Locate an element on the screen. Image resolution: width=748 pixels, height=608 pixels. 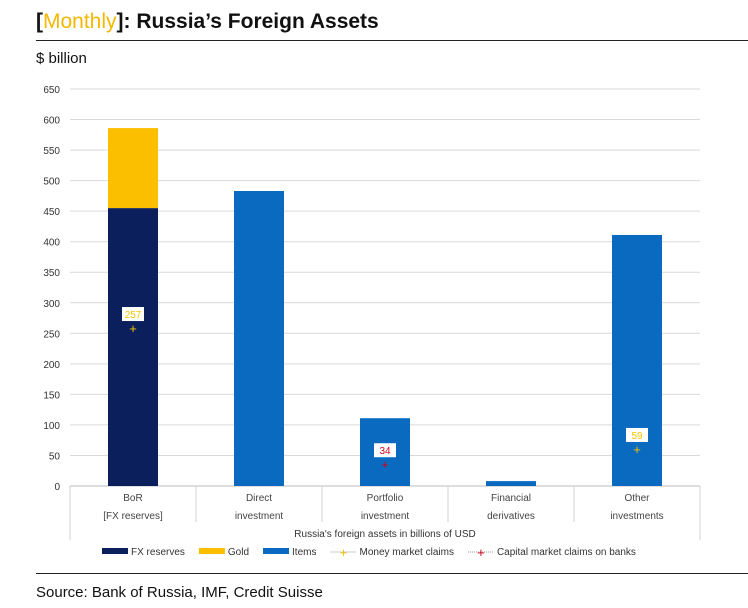
legend-label: Money market claims is located at coordinates (406, 552).